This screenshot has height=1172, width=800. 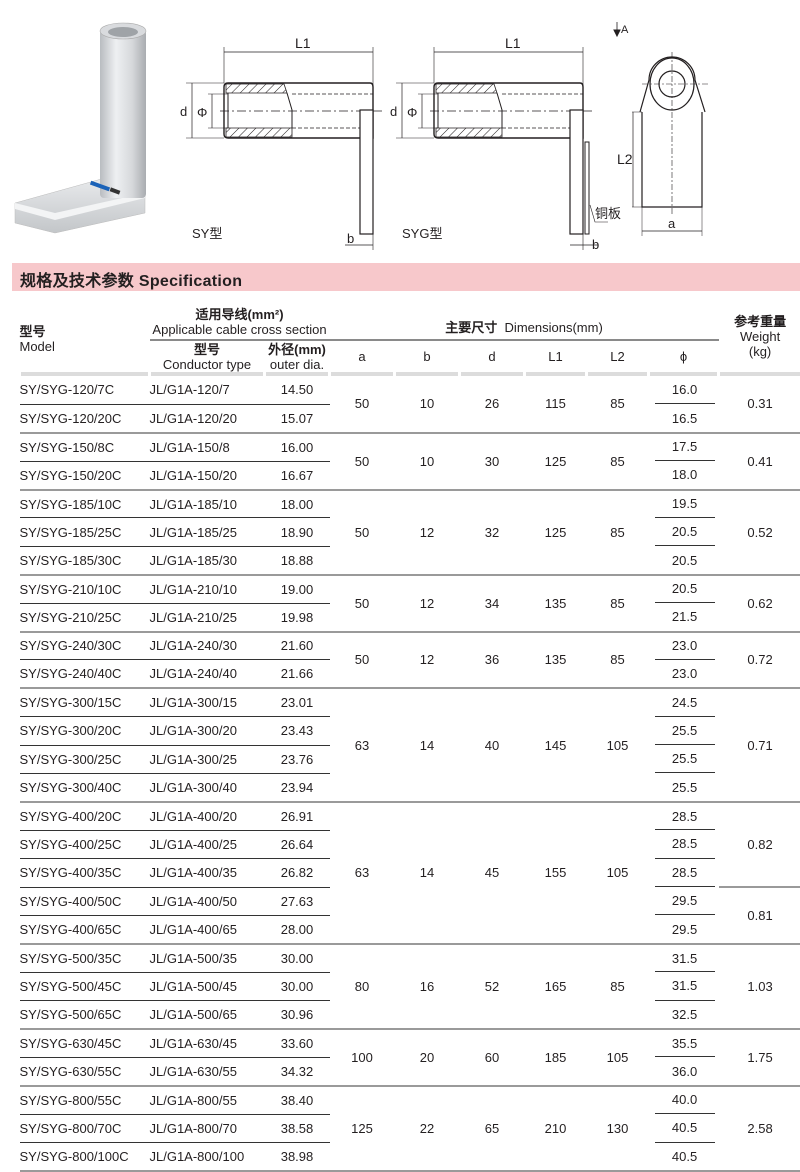 What do you see at coordinates (662, 129) in the screenshot?
I see `side-view-drawing: A L2 a` at bounding box center [662, 129].